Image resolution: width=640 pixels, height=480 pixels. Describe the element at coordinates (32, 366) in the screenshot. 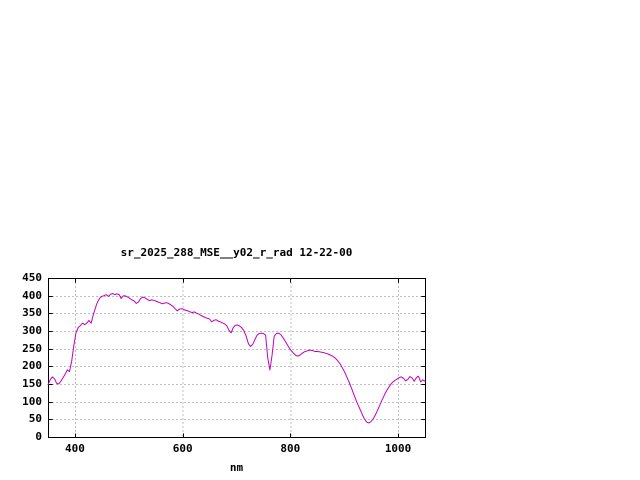

I see `y-tick-label: 200` at that location.